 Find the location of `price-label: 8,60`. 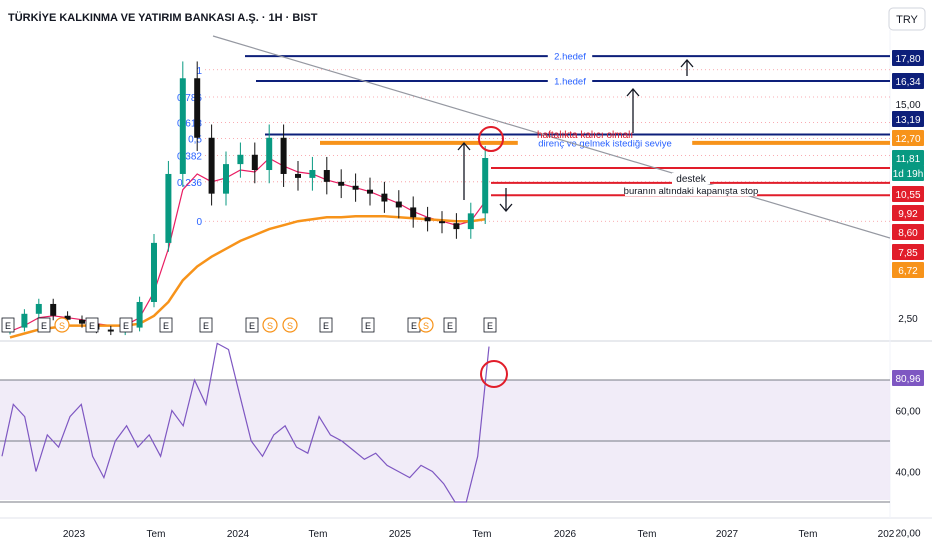

price-label: 8,60 is located at coordinates (908, 233).